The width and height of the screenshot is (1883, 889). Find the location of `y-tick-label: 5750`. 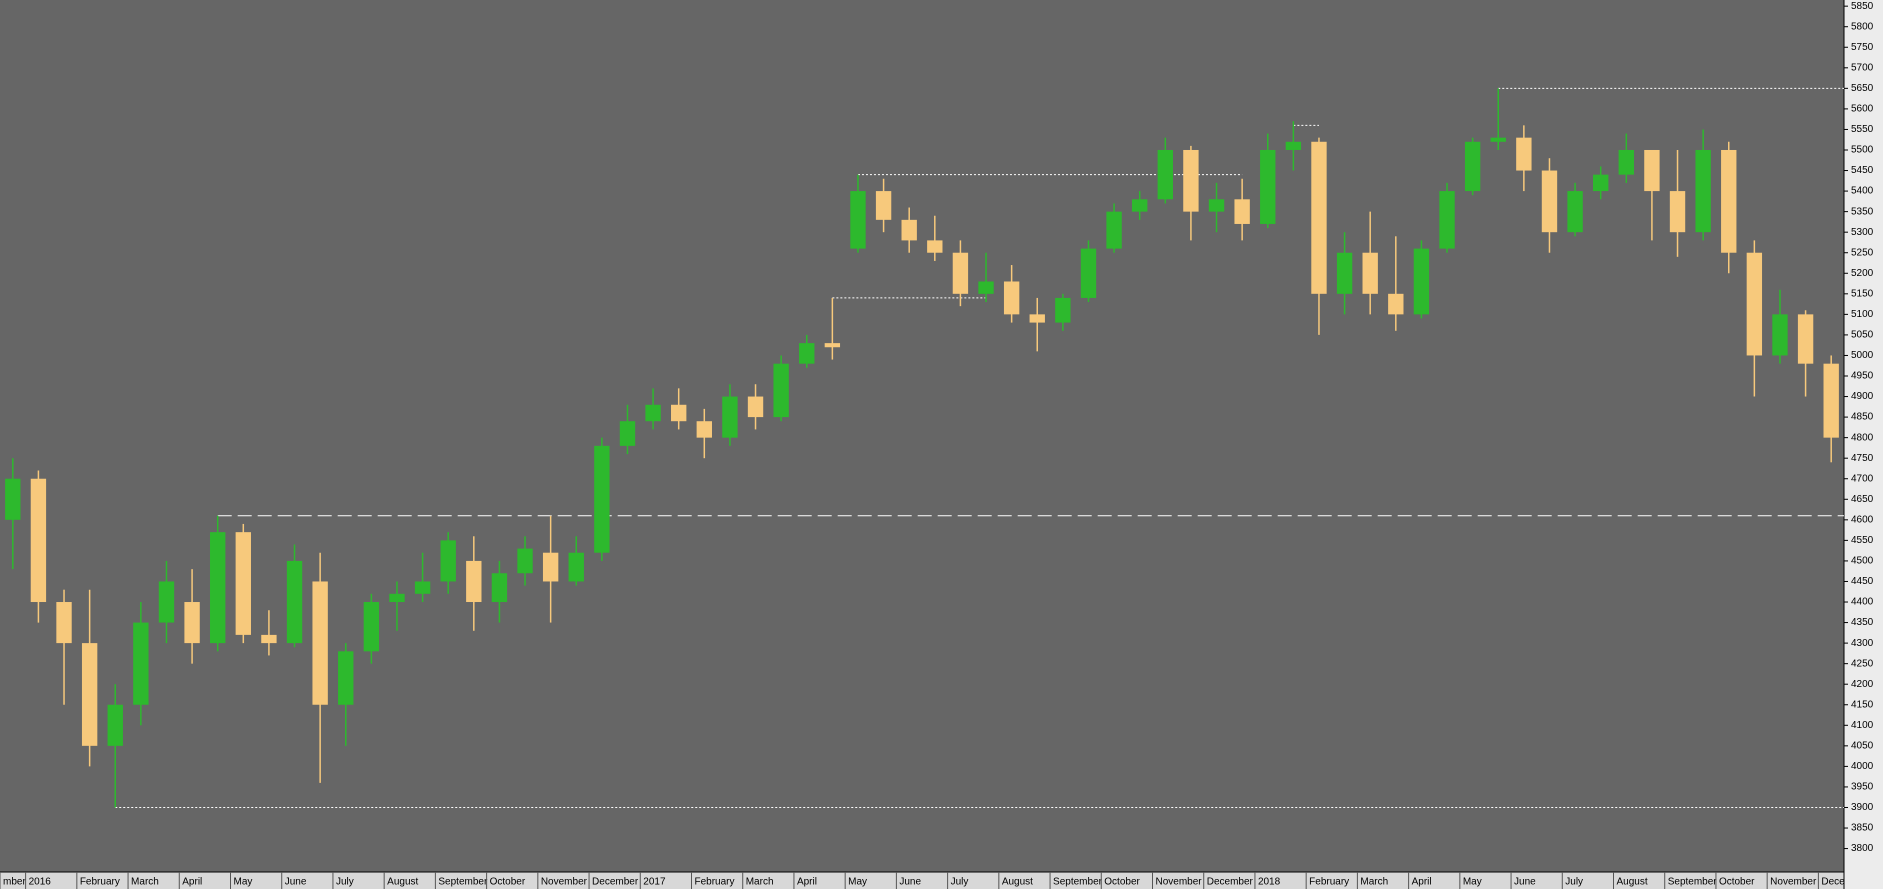

y-tick-label: 5750 is located at coordinates (1862, 47).